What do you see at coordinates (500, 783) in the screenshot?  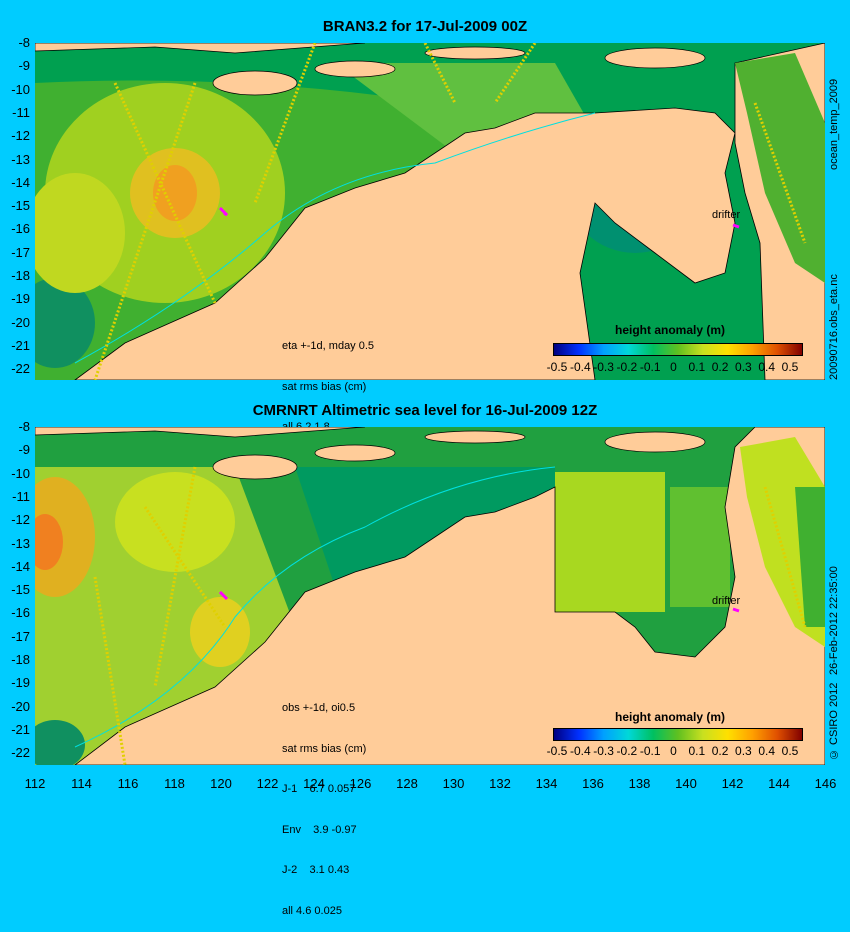 I see `x-tick-label: 132` at bounding box center [500, 783].